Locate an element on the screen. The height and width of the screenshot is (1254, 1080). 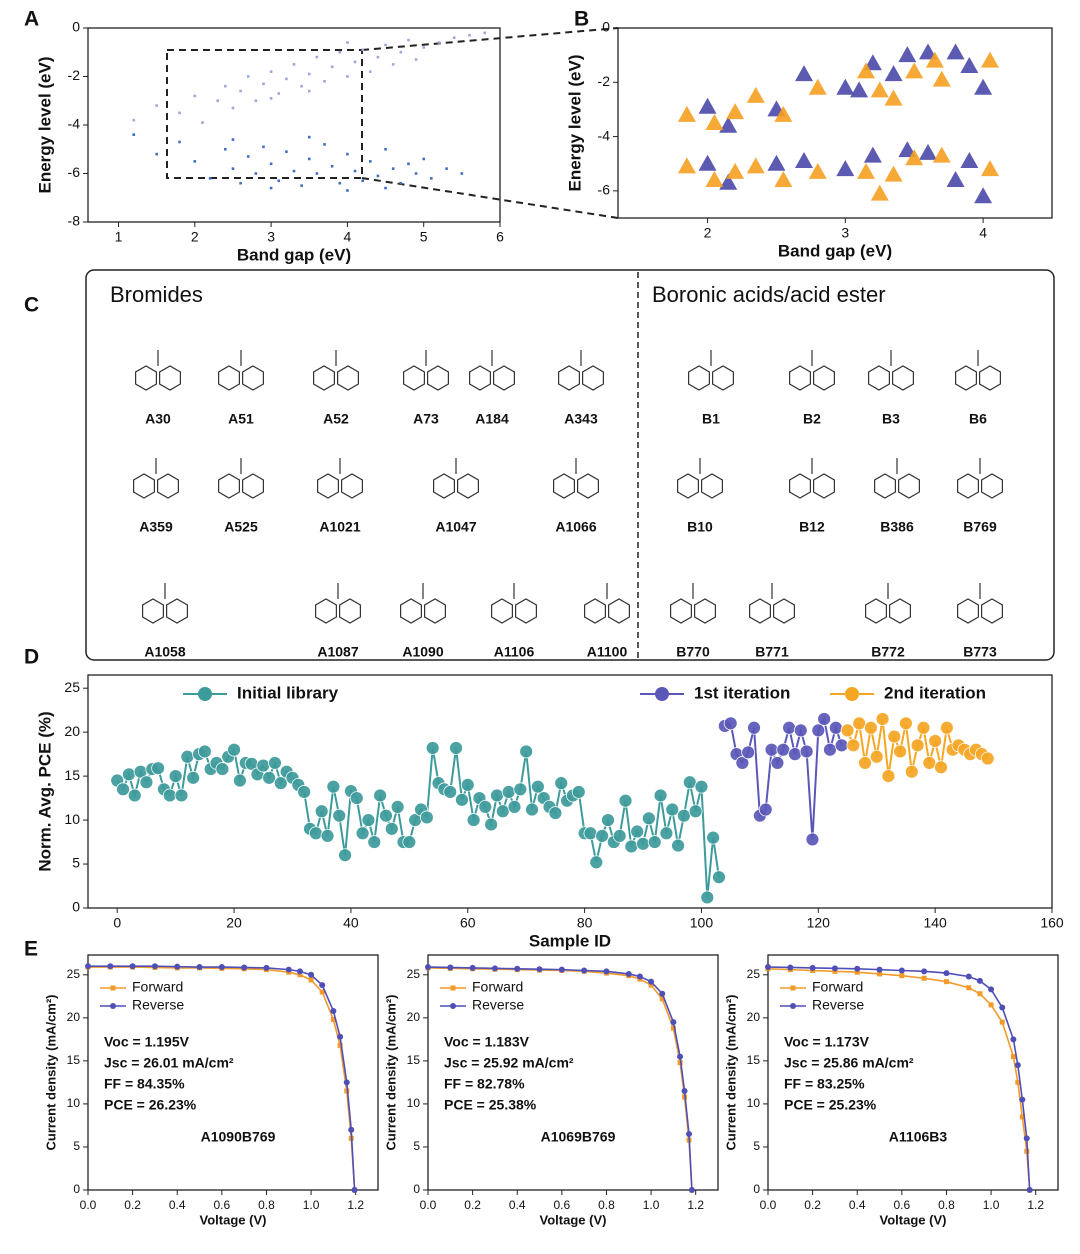
plot-frame is located at coordinates (294, 125).